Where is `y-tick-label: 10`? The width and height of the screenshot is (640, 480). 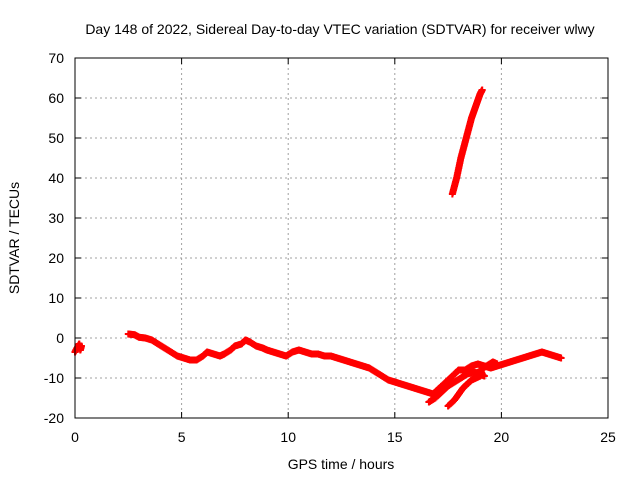
y-tick-label: 10 is located at coordinates (56, 298).